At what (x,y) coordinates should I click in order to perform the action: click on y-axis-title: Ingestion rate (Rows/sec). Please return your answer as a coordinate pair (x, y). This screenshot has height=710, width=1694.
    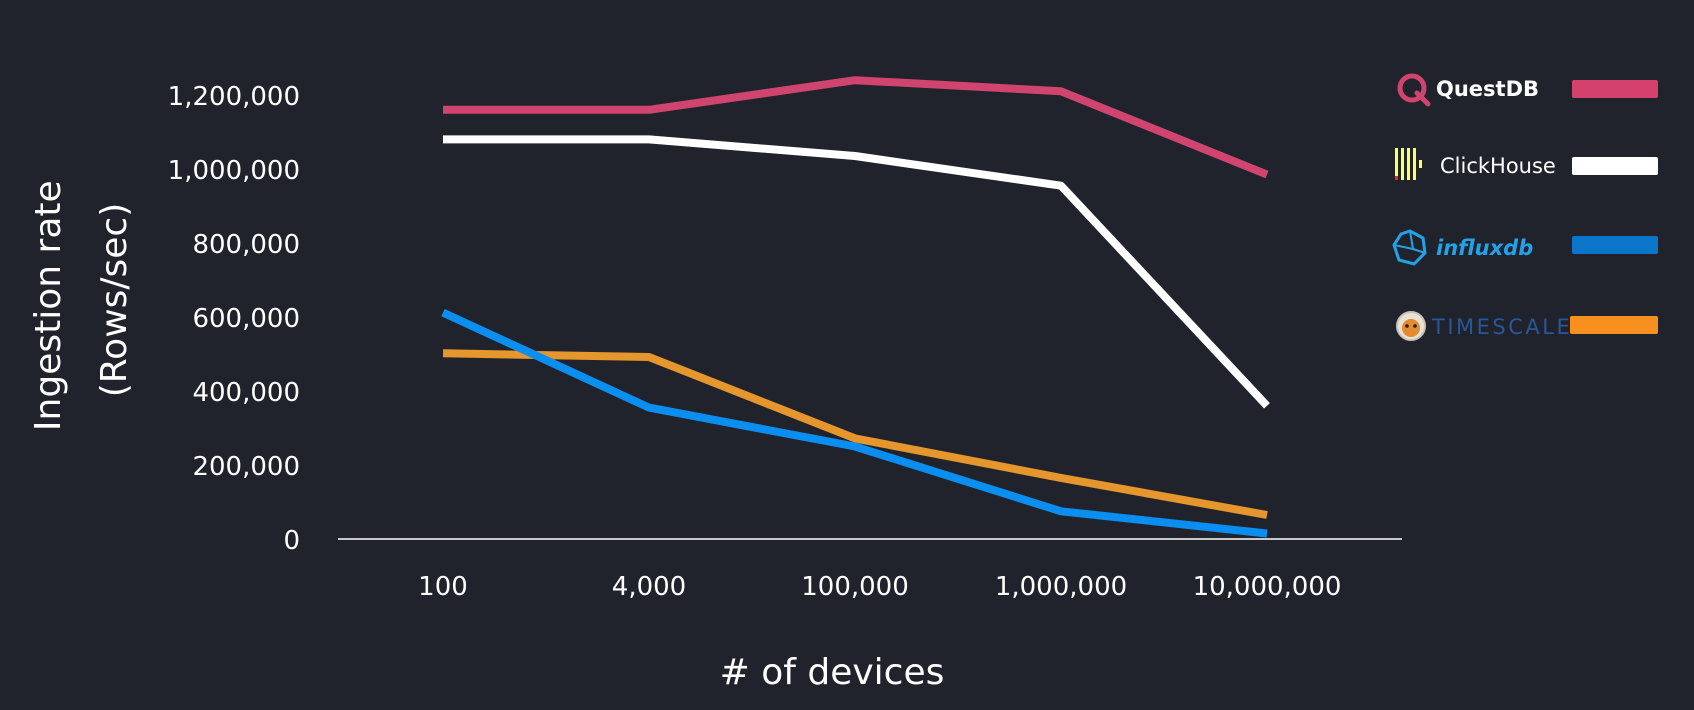
    Looking at the image, I should click on (81, 300).